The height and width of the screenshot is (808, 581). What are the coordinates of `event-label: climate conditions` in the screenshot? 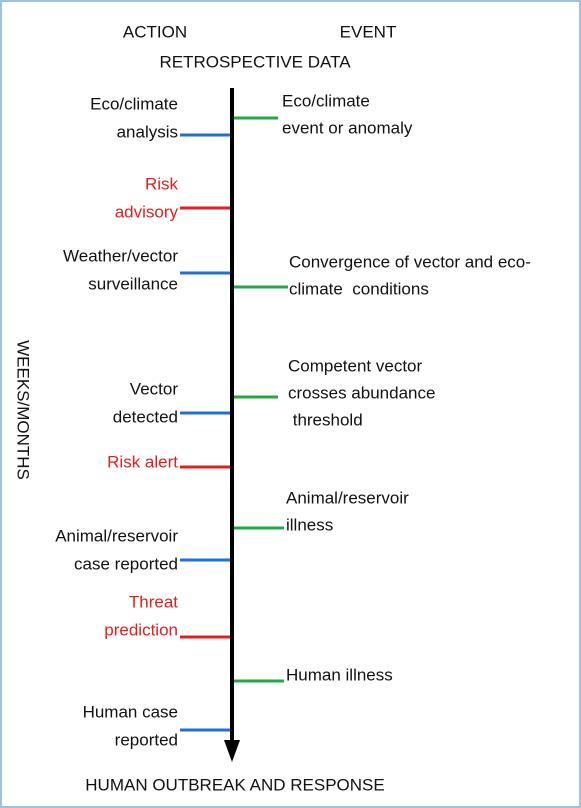 It's located at (359, 288).